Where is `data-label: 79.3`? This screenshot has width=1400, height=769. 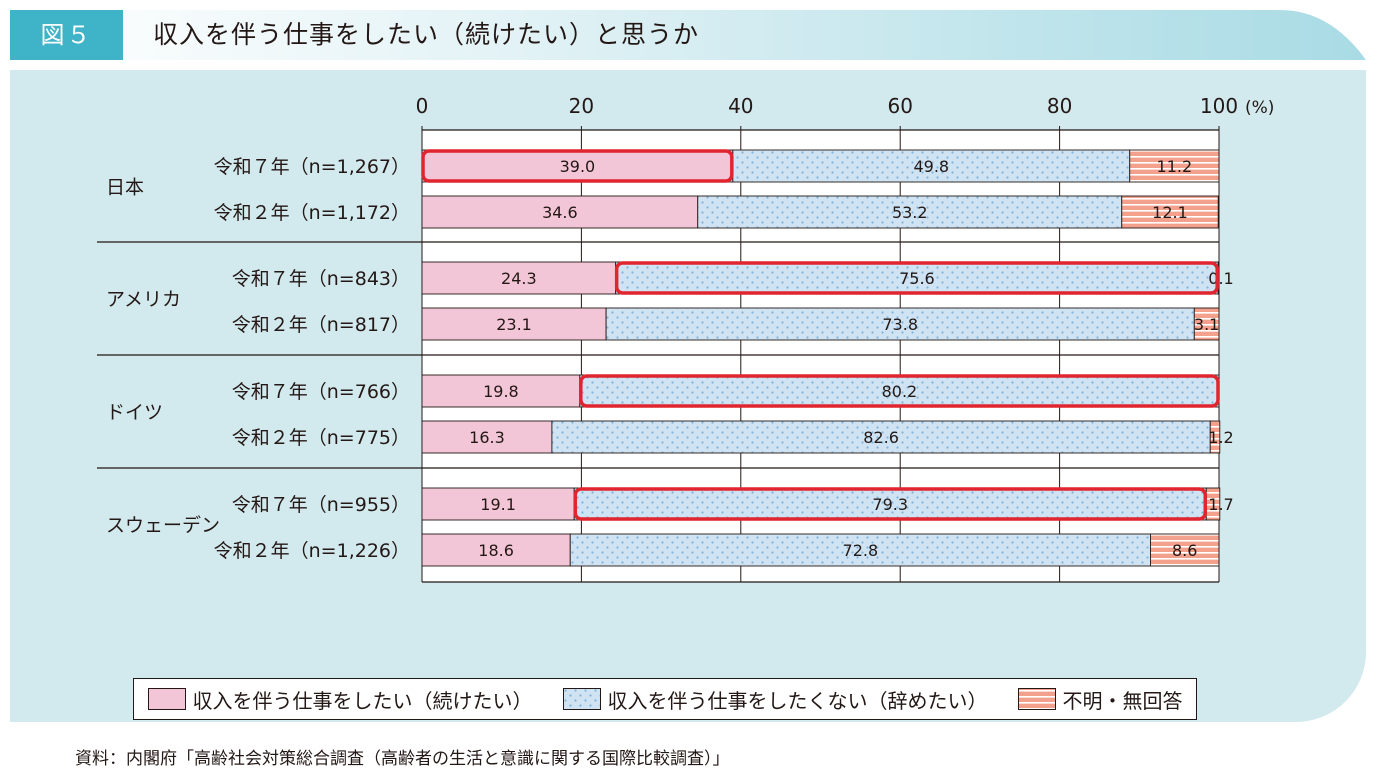 data-label: 79.3 is located at coordinates (890, 504).